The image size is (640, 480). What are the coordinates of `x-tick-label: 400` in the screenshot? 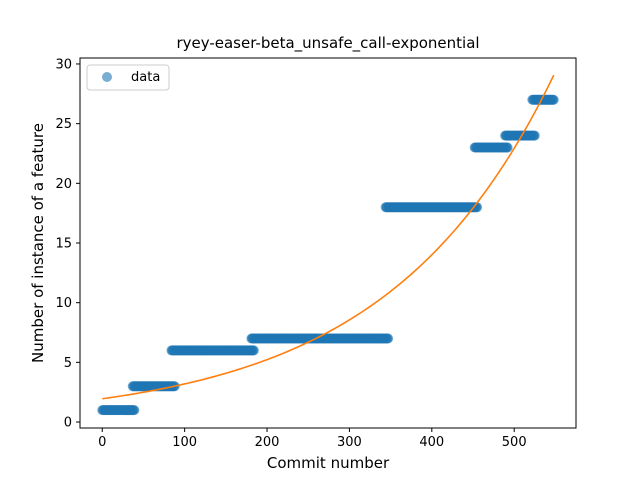 It's located at (431, 442).